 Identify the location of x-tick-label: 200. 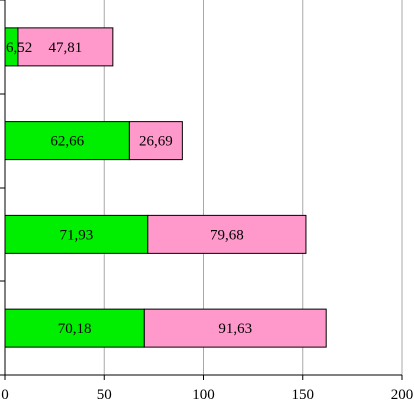
(402, 395).